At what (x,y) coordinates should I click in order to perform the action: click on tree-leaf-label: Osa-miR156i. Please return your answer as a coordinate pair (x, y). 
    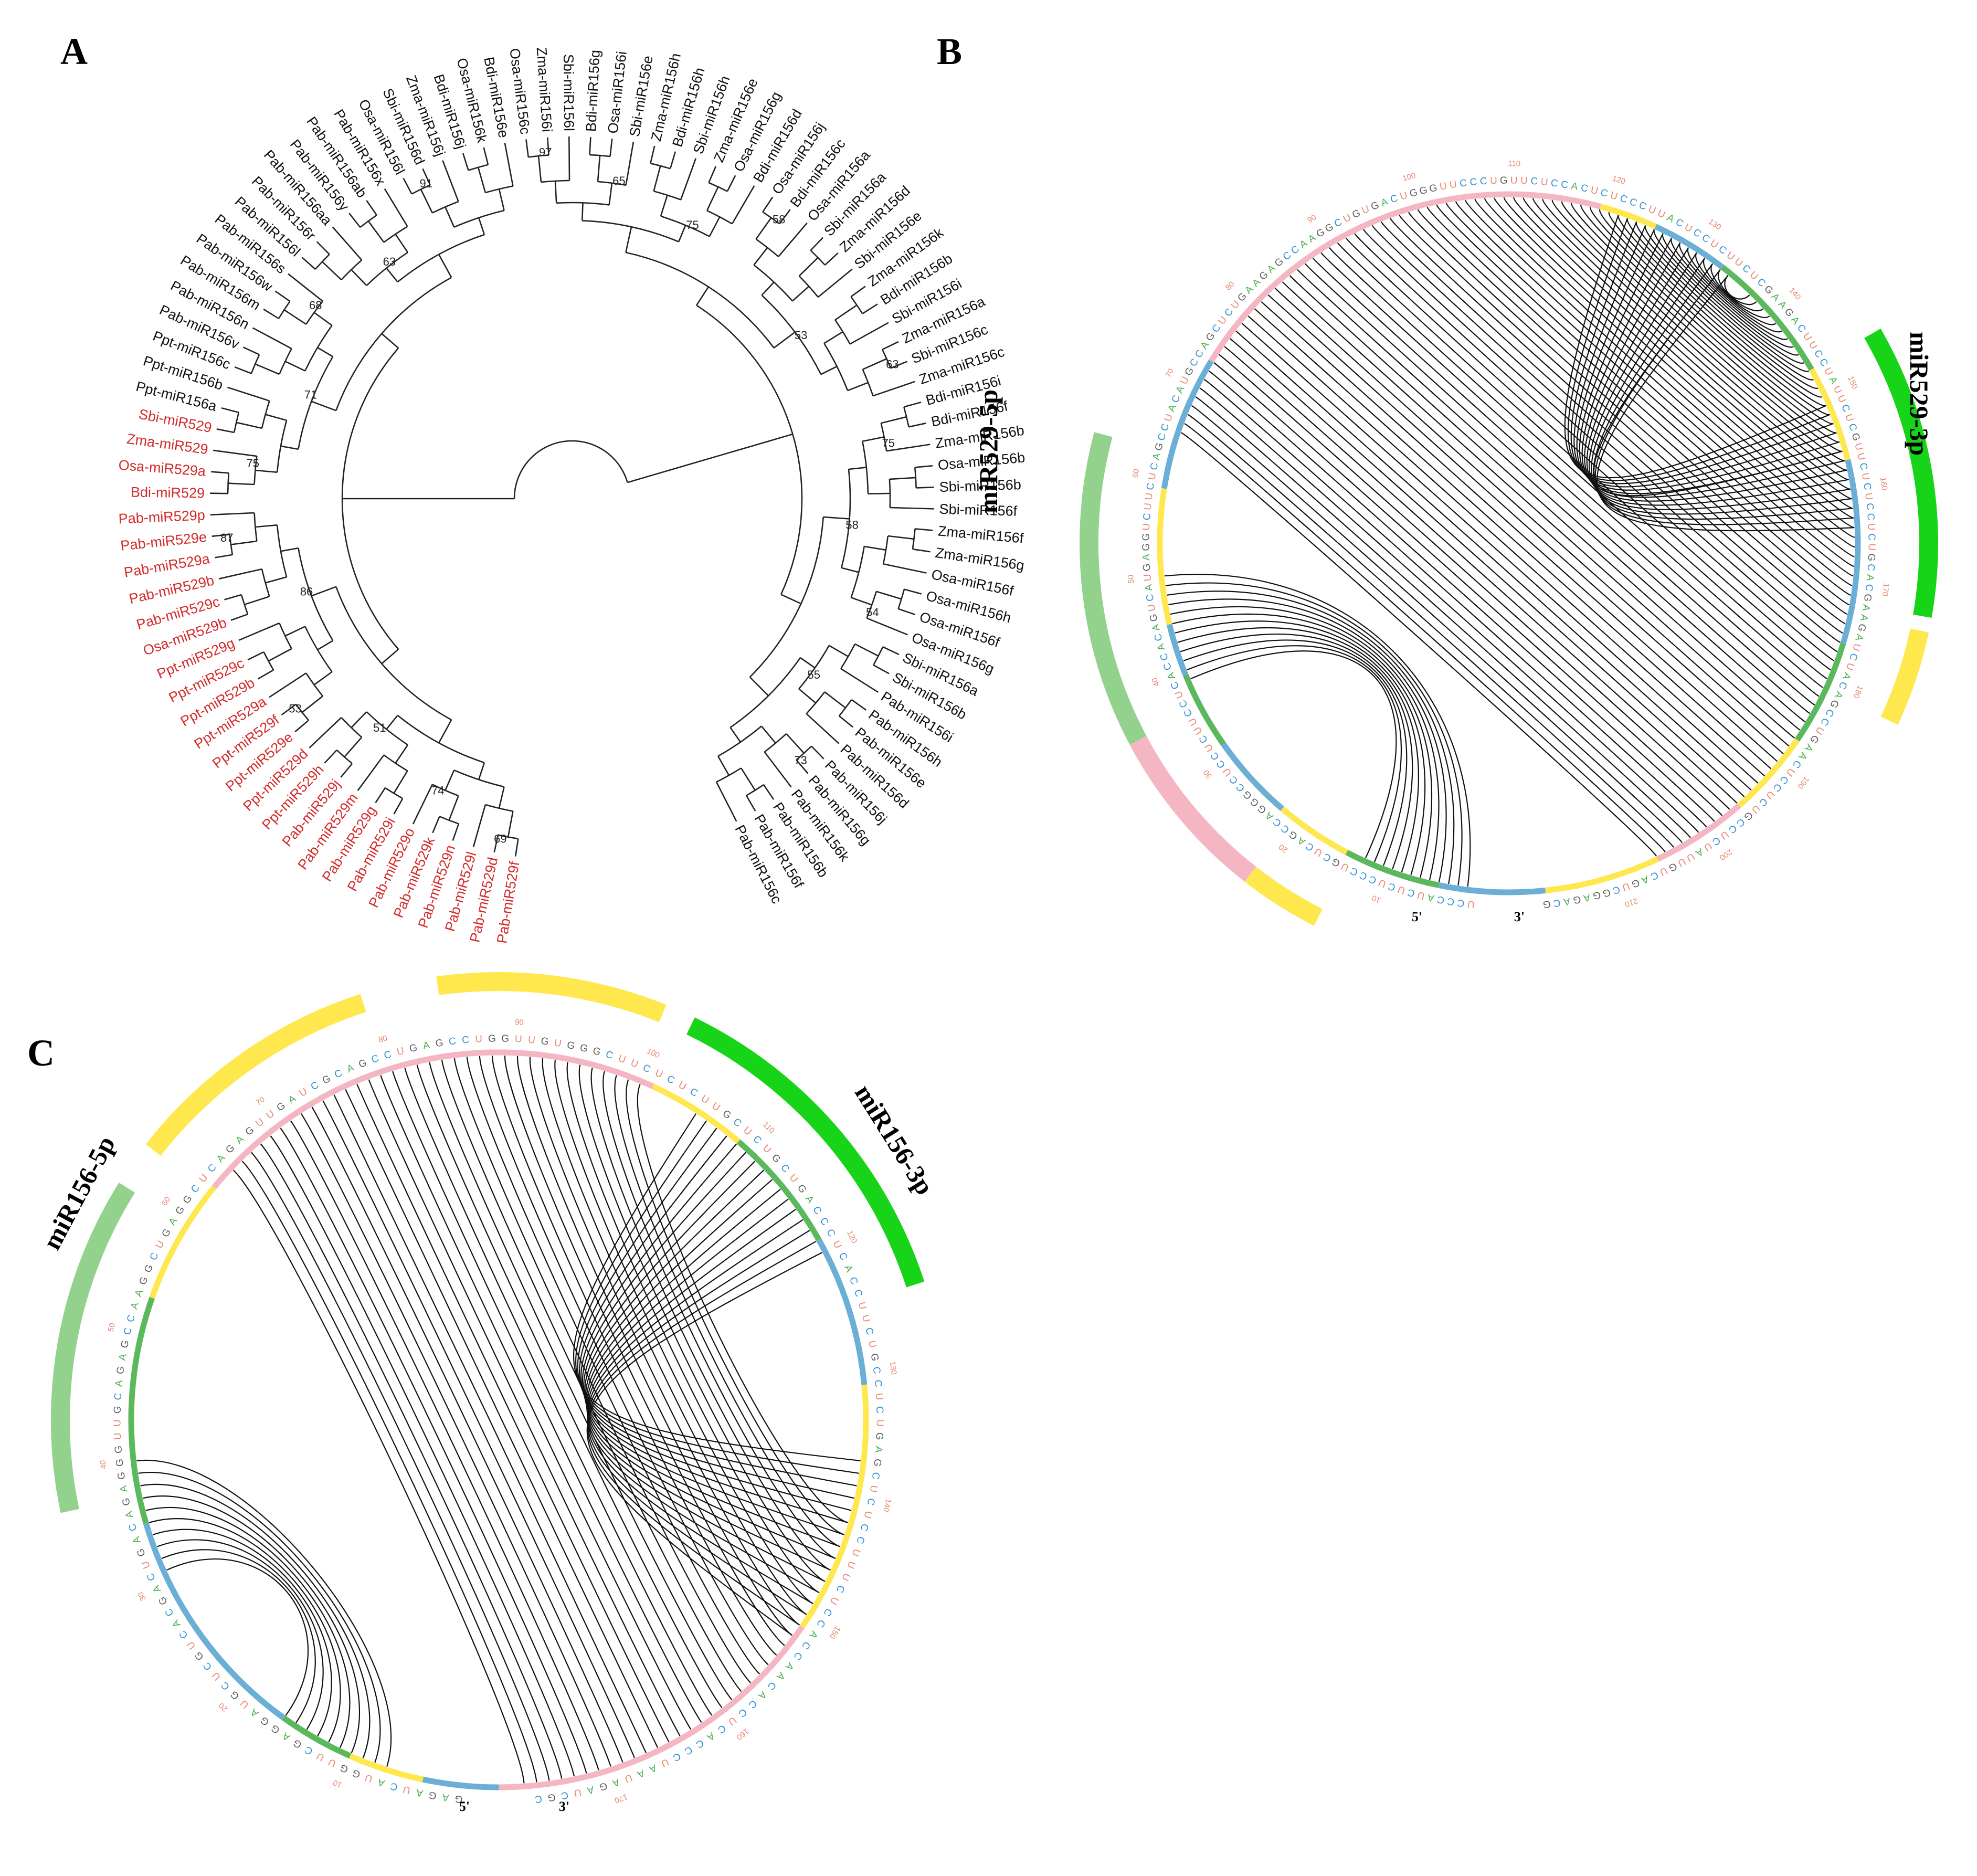
    Looking at the image, I should click on (617, 92).